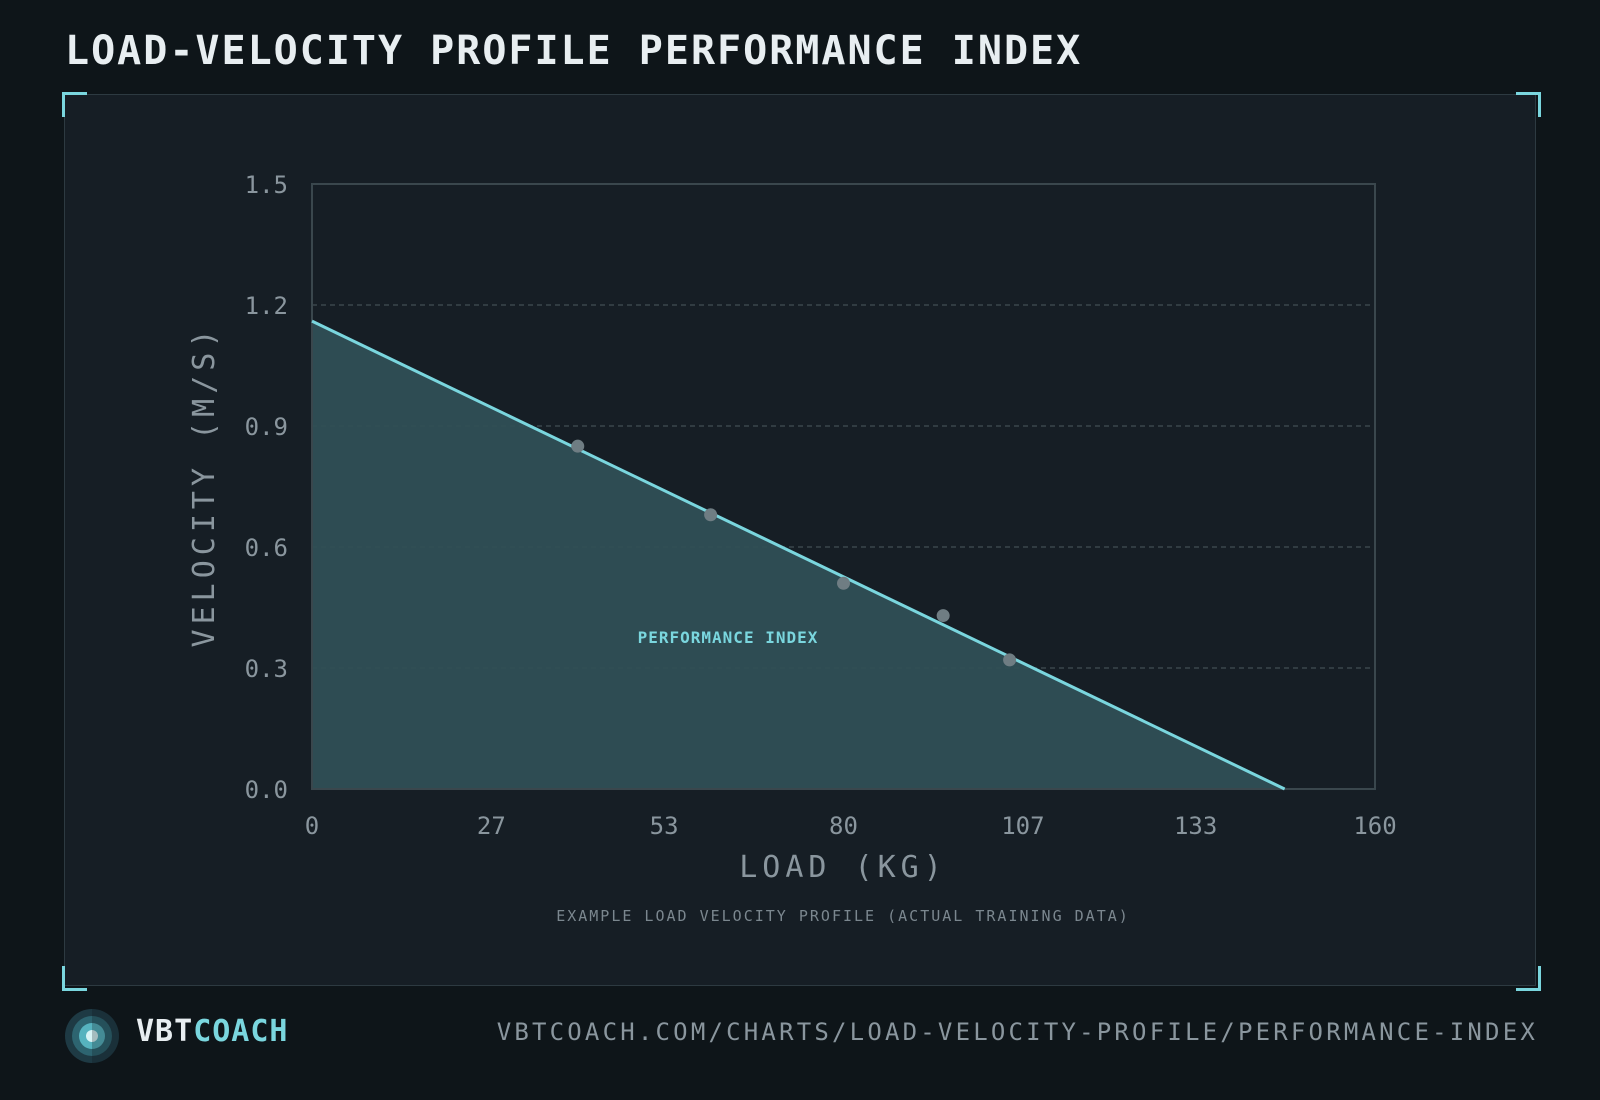 This screenshot has height=1100, width=1600. I want to click on corner-bracket-bottom-right, so click(1528, 978).